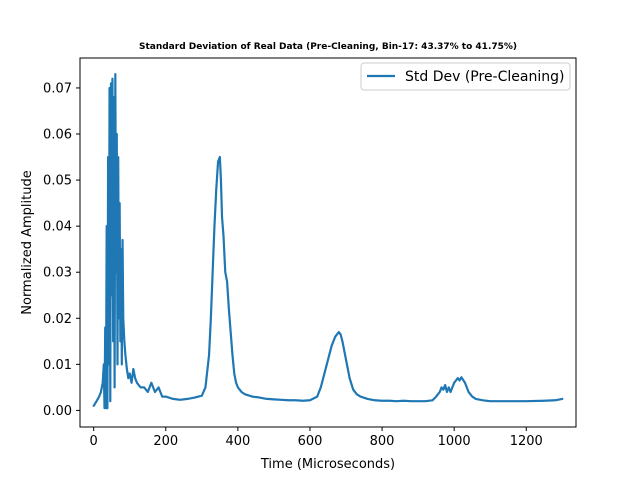 The width and height of the screenshot is (640, 480). Describe the element at coordinates (57, 88) in the screenshot. I see `y-tick-label: 0.07` at that location.